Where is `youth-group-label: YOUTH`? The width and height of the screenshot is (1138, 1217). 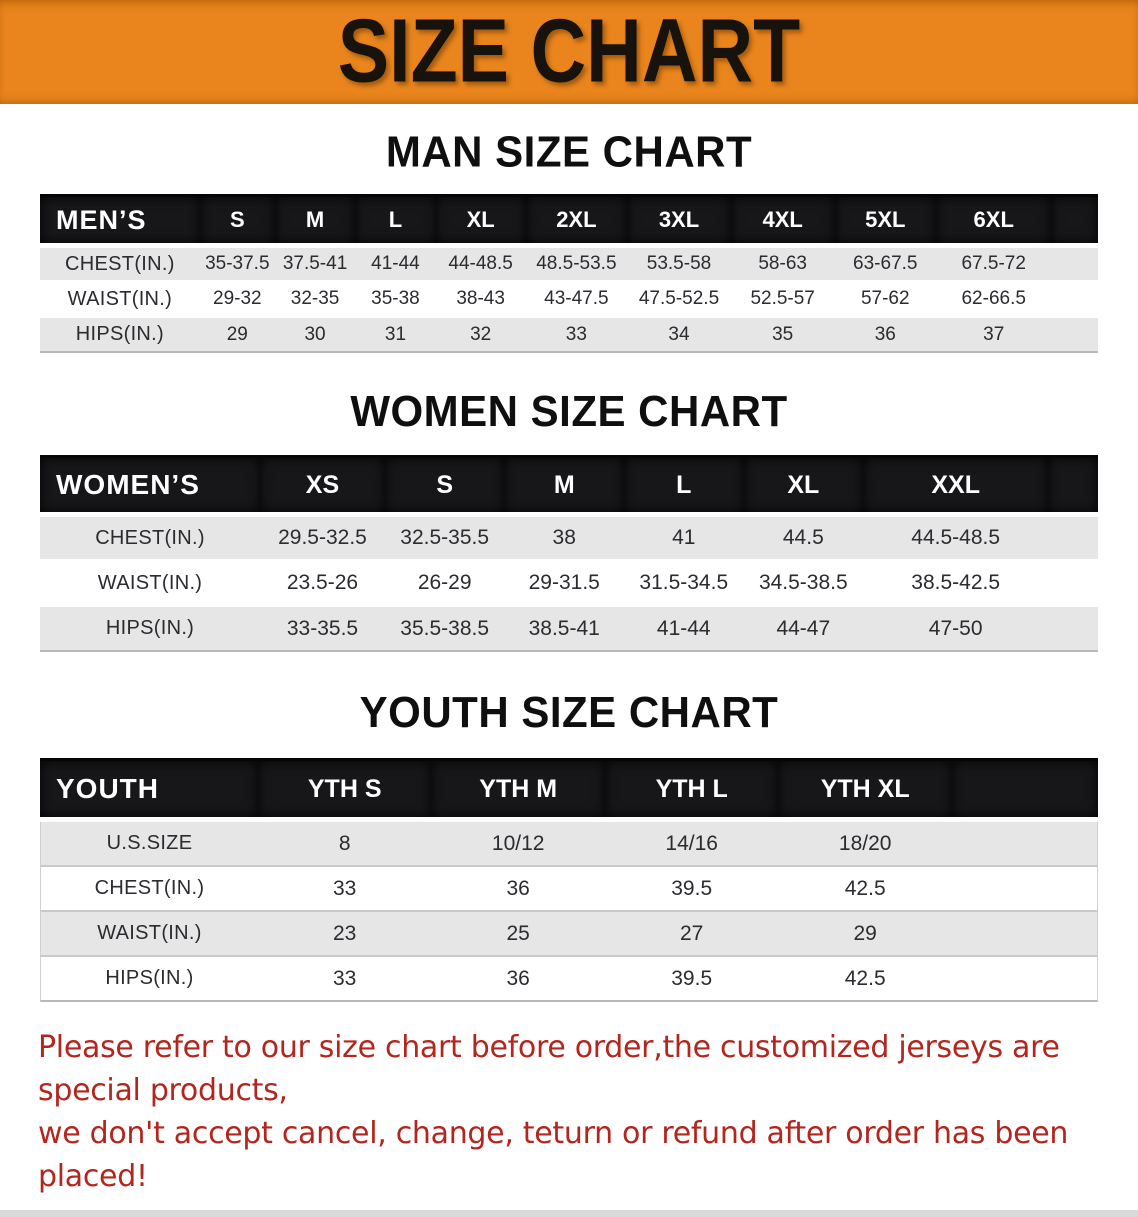
youth-group-label: YOUTH is located at coordinates (149, 790).